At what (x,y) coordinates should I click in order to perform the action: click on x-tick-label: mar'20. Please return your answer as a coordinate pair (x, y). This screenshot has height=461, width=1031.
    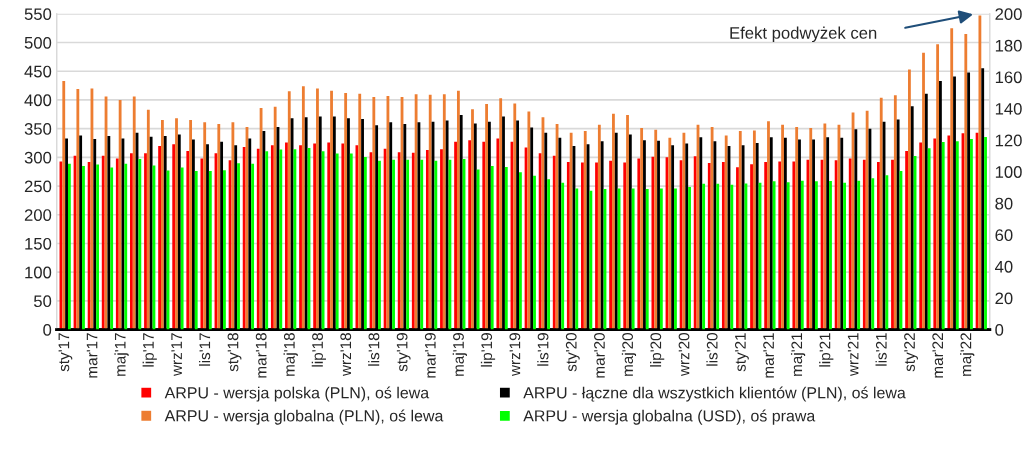
    Looking at the image, I should click on (599, 355).